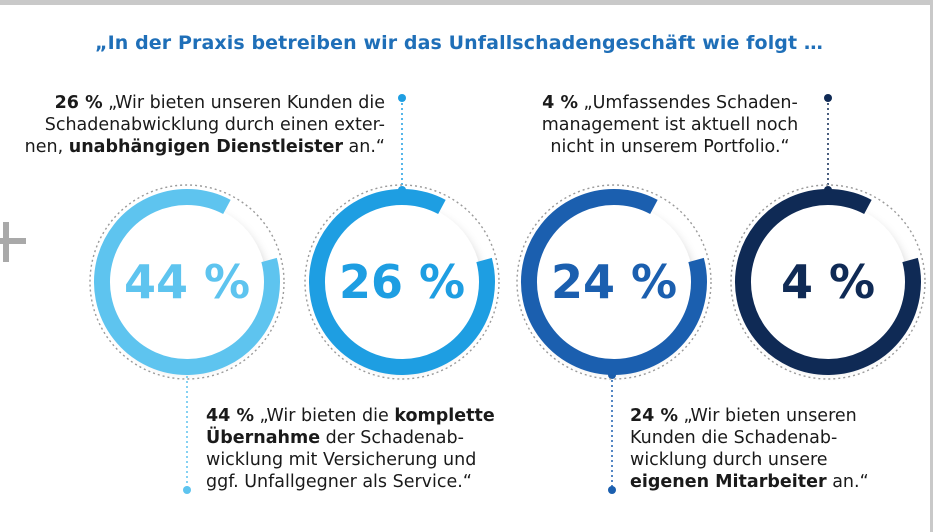 The height and width of the screenshot is (532, 945). I want to click on ring-24-arc, so click(614, 282).